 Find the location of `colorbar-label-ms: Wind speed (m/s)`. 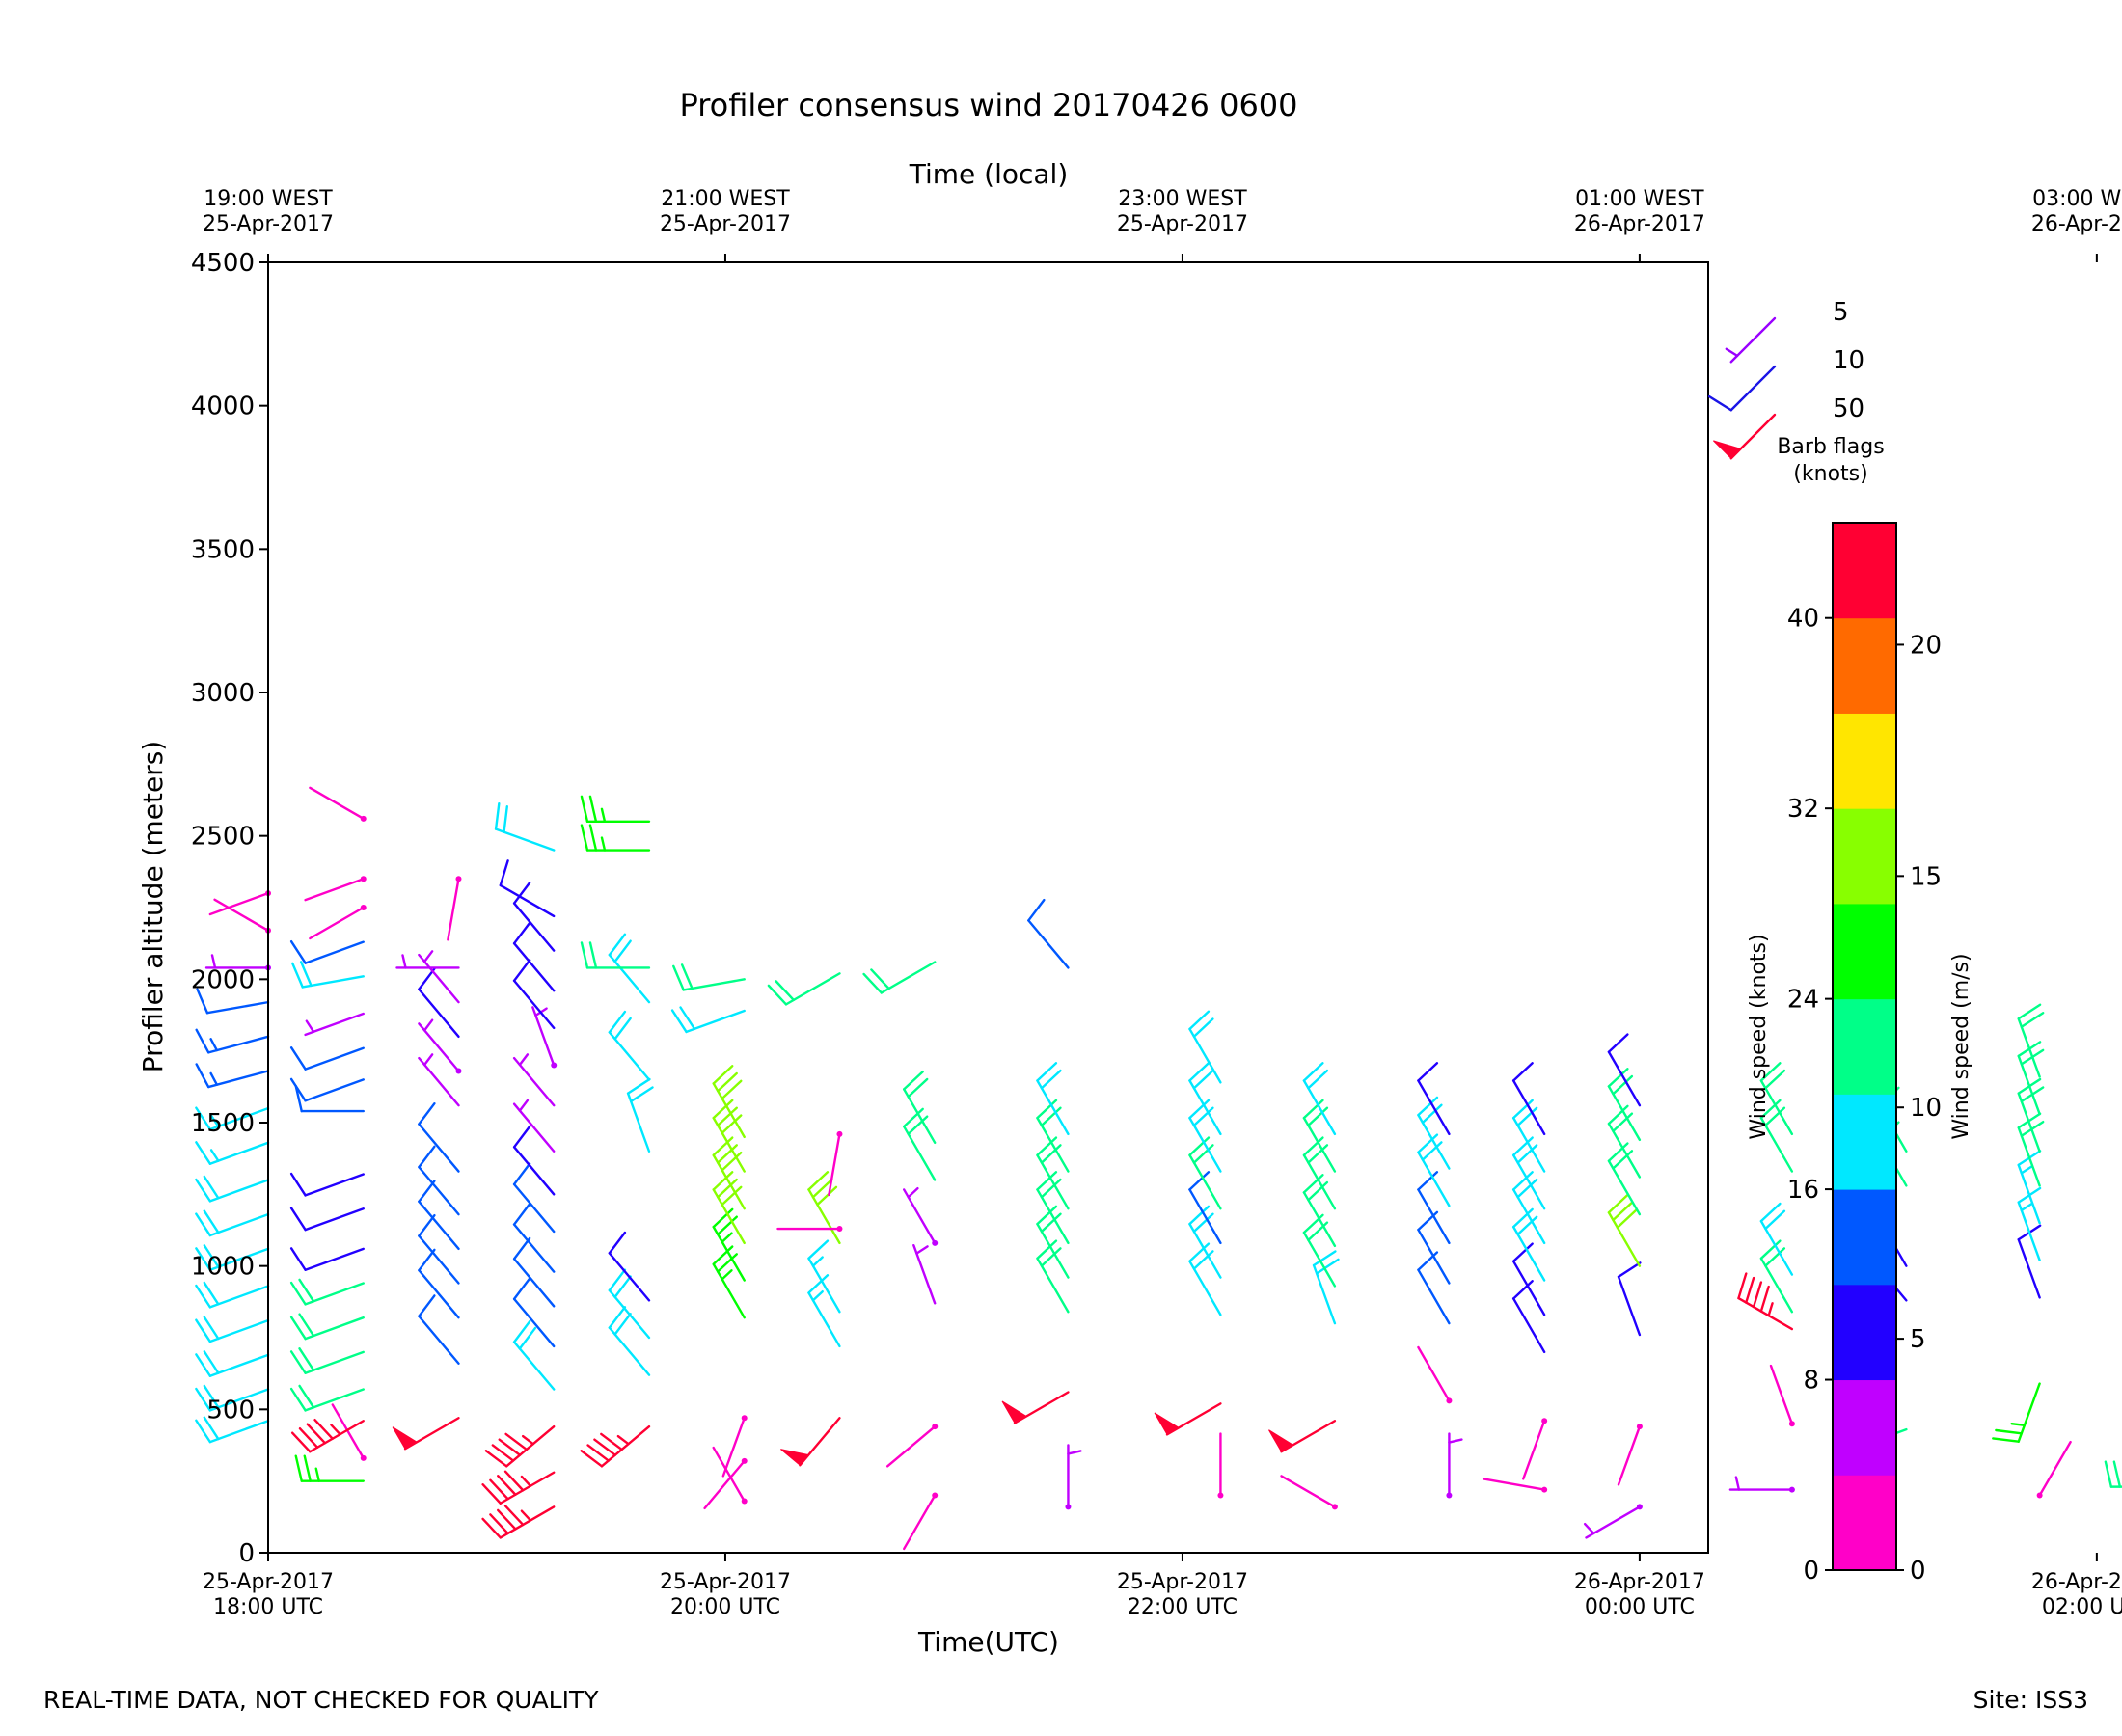

colorbar-label-ms: Wind speed (m/s) is located at coordinates (1961, 1046).